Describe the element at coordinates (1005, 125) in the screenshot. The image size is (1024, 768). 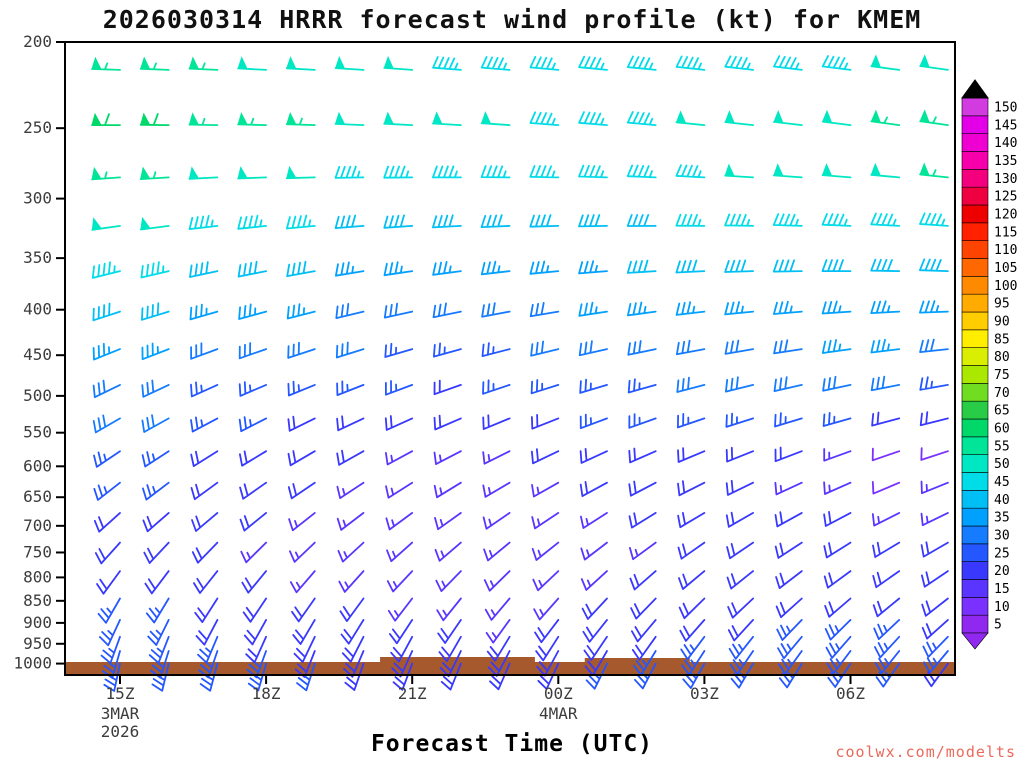
I see `colorbar-tick-label: 145` at that location.